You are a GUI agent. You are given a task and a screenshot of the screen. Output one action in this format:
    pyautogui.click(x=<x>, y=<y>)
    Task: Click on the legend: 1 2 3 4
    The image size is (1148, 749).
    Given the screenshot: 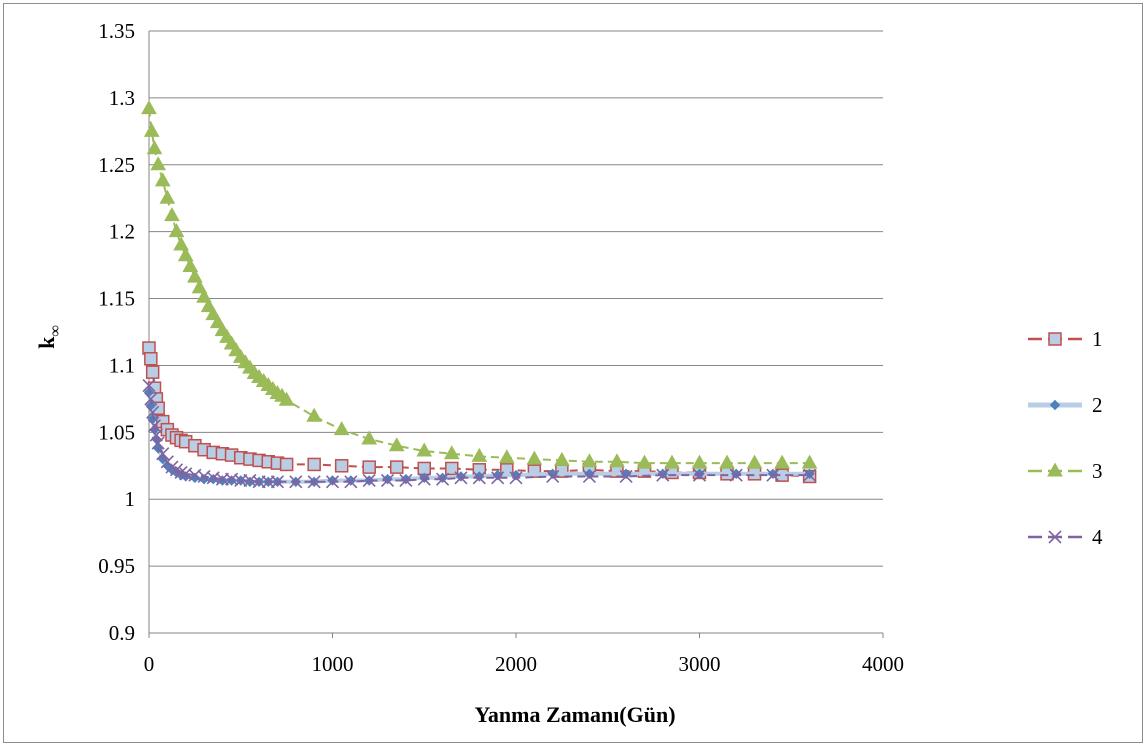 What is the action you would take?
    pyautogui.click(x=1065, y=438)
    